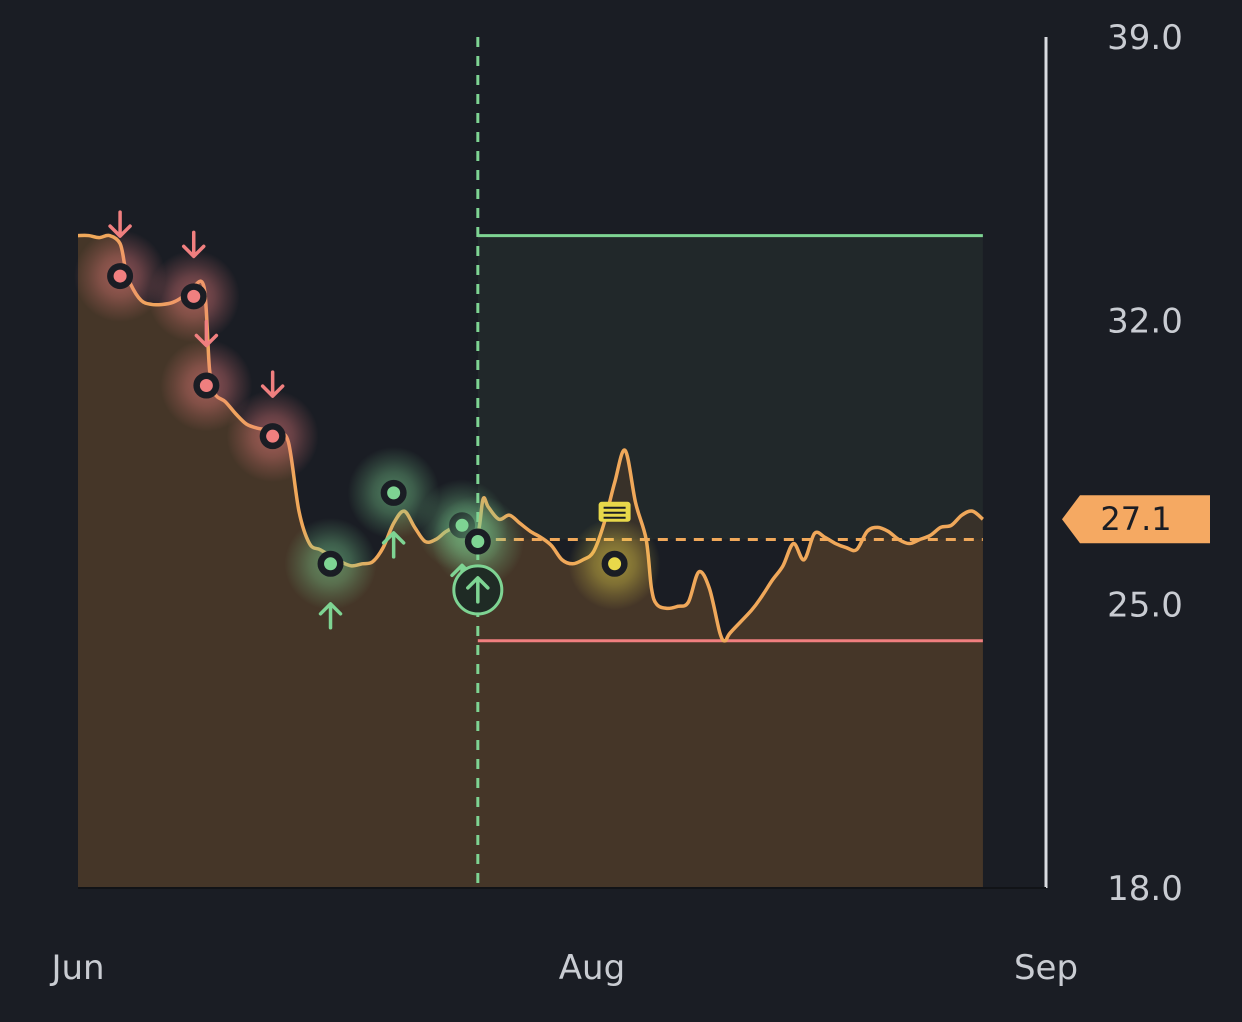 This screenshot has height=1022, width=1242. I want to click on y-tick-label-0: 39.0, so click(1145, 38).